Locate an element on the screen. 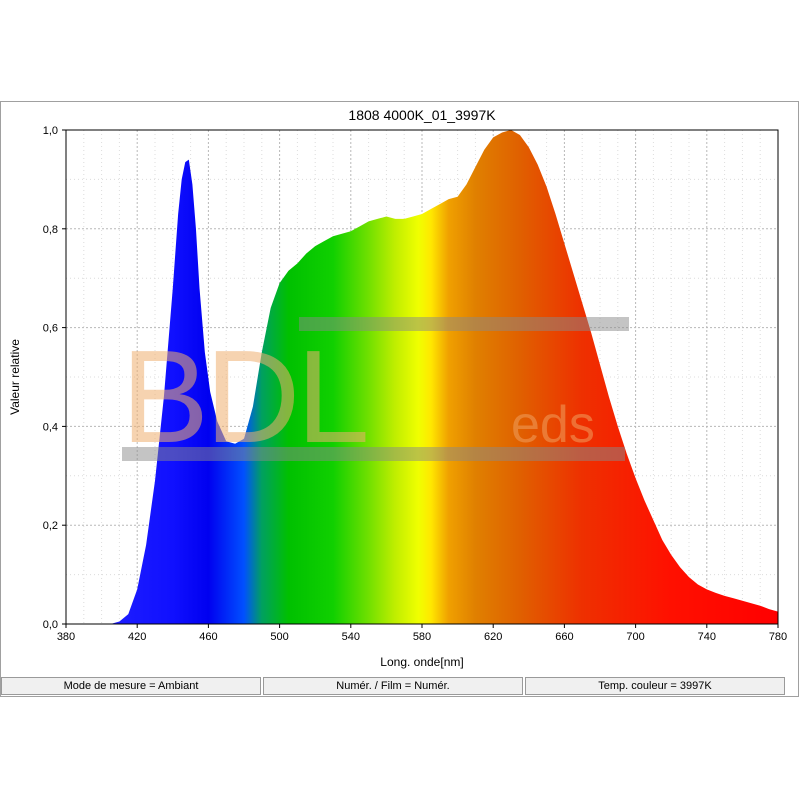 Image resolution: width=800 pixels, height=800 pixels. y-tick-label: 0,0 is located at coordinates (50, 625).